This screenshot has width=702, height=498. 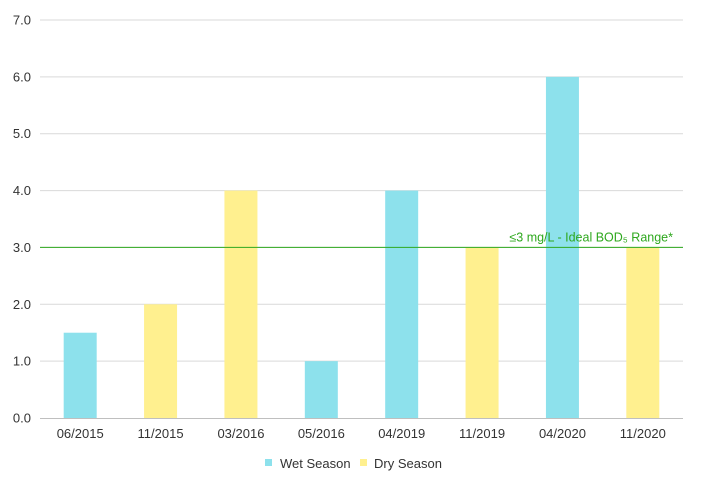 I want to click on x-tick-label: 04/2019, so click(x=401, y=433).